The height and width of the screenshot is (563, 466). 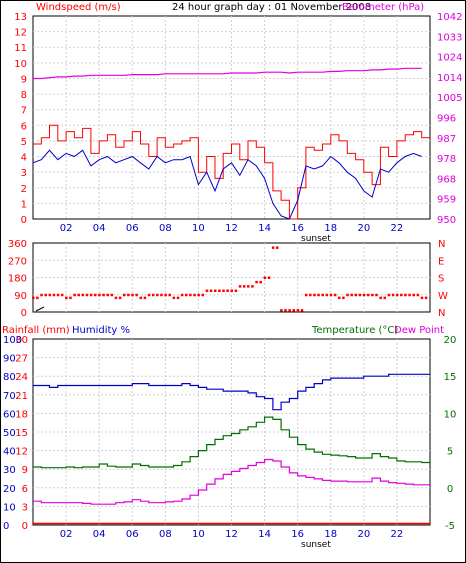 What do you see at coordinates (446, 139) in the screenshot?
I see `barometer-y-tick: 987` at bounding box center [446, 139].